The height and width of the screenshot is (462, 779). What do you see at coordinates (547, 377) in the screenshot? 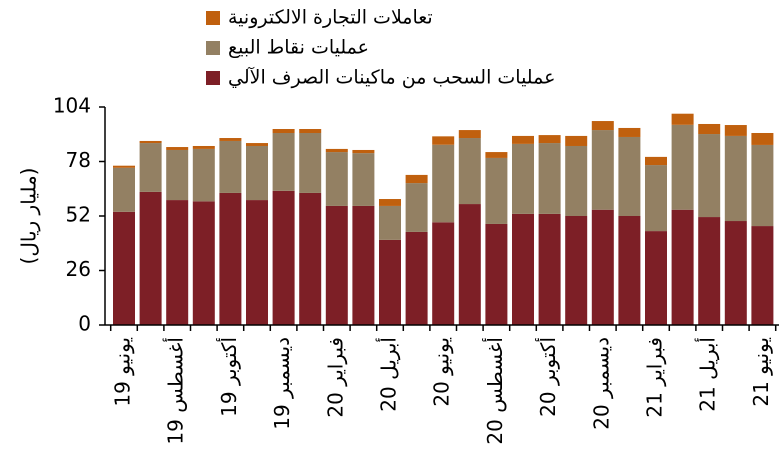
I see `x-tick-label: أكتوبر 20` at bounding box center [547, 377].